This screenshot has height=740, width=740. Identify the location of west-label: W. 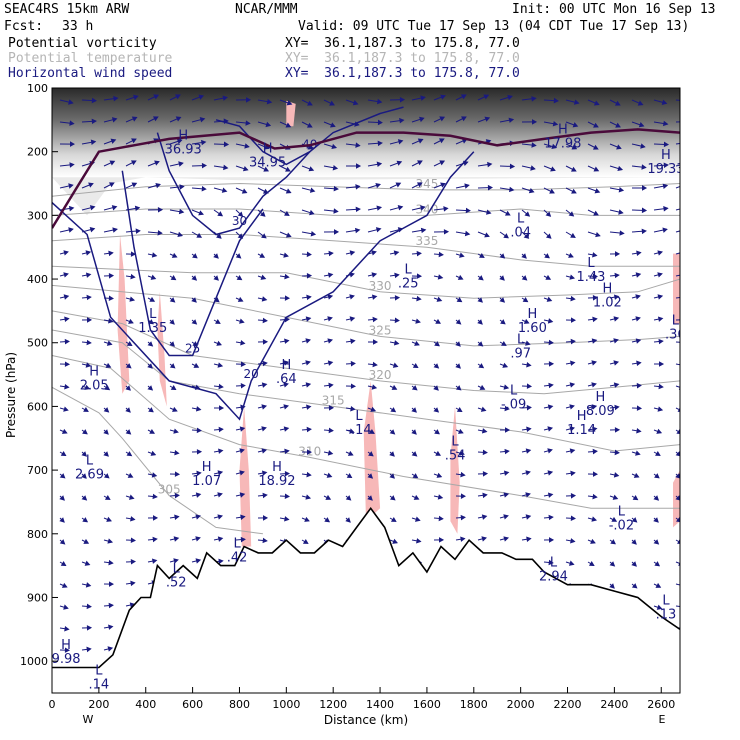
(88, 719).